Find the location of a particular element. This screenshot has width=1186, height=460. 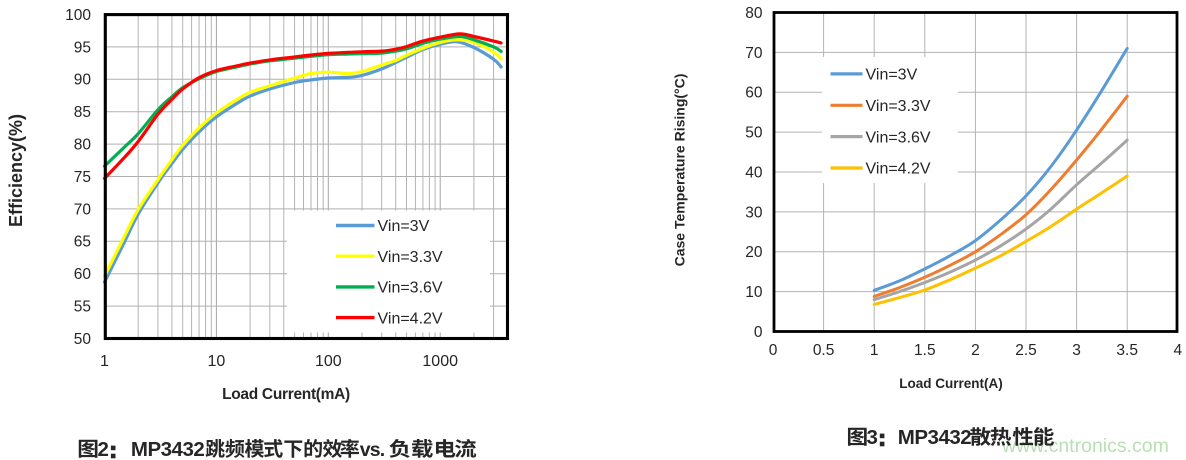

svg-text: 65 is located at coordinates (82, 242).